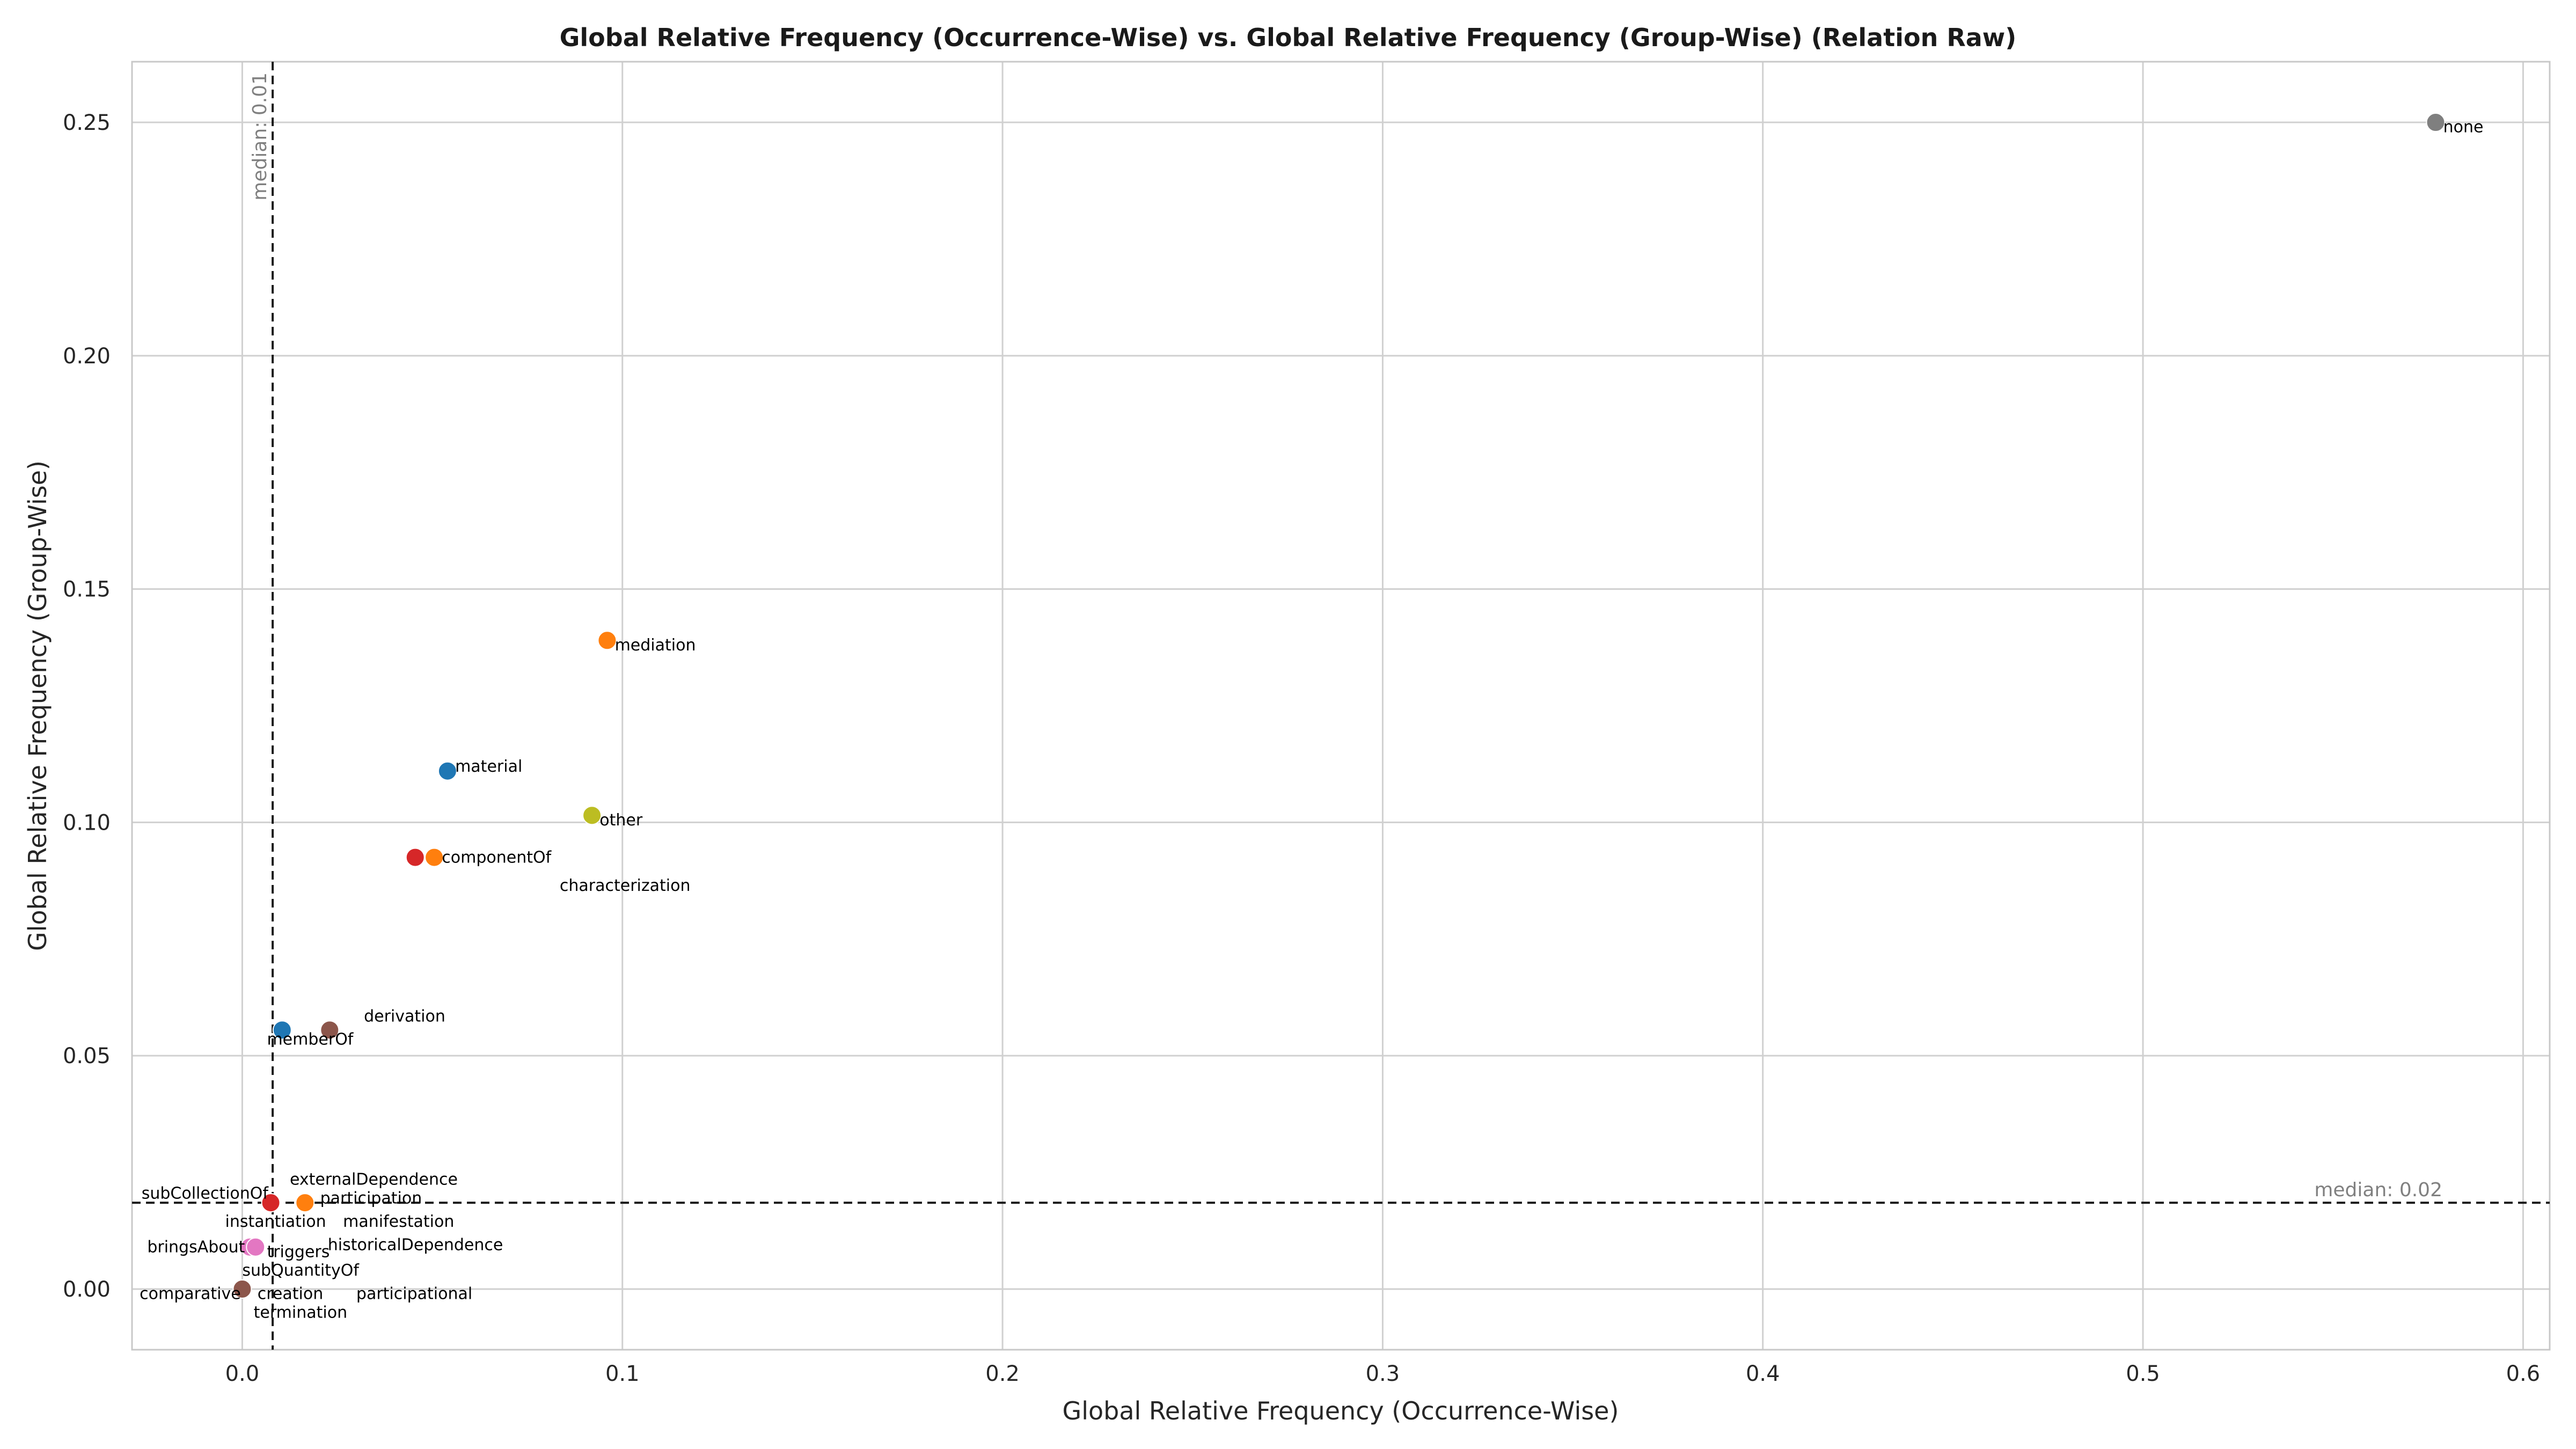 Image resolution: width=2576 pixels, height=1449 pixels. What do you see at coordinates (414, 1294) in the screenshot?
I see `point-label: participational` at bounding box center [414, 1294].